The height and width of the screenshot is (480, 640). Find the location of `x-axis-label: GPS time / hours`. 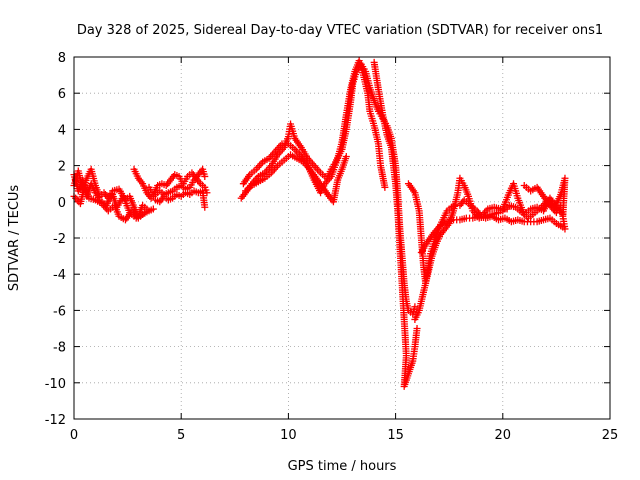

x-axis-label: GPS time / hours is located at coordinates (342, 466).